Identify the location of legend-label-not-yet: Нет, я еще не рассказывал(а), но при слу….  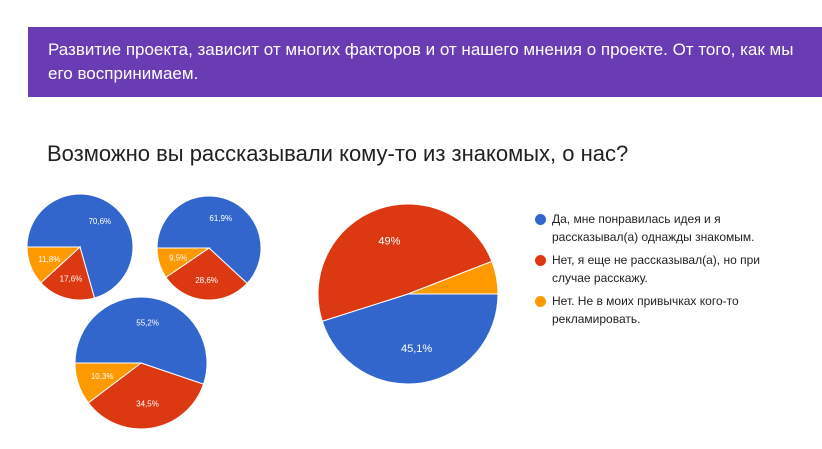
(656, 269).